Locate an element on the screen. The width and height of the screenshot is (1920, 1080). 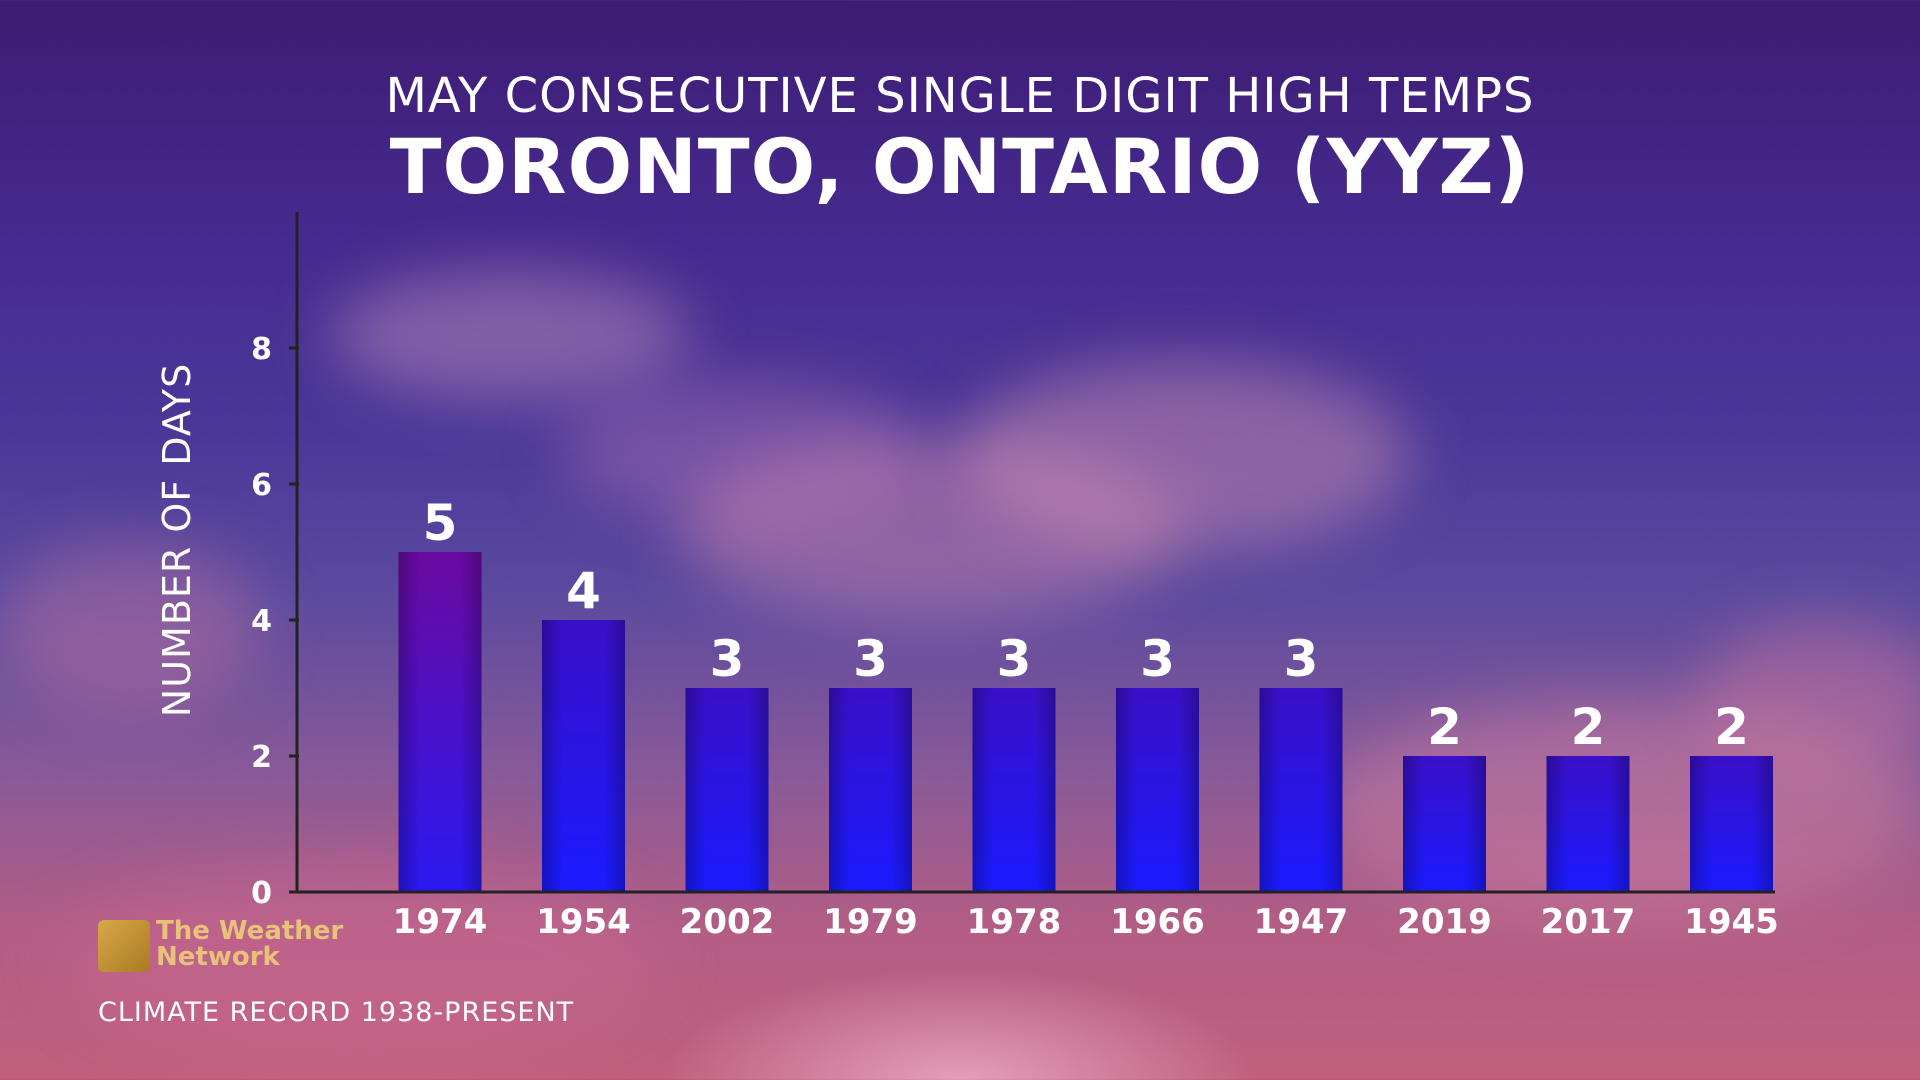
x-tick-label: 1954 is located at coordinates (583, 922).